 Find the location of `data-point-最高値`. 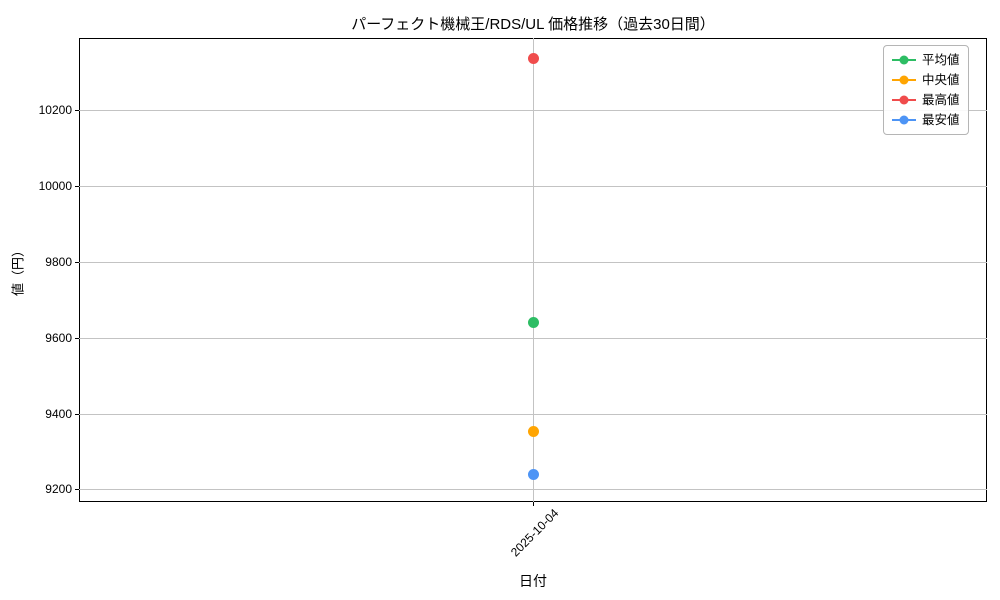

data-point-最高値 is located at coordinates (533, 59).